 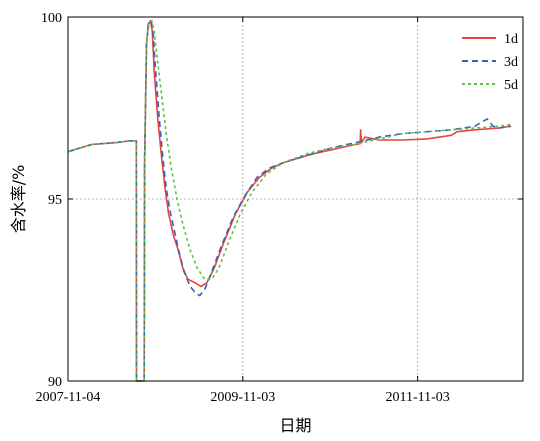 What do you see at coordinates (18, 199) in the screenshot?
I see `y-axis-label: 含水率/%` at bounding box center [18, 199].